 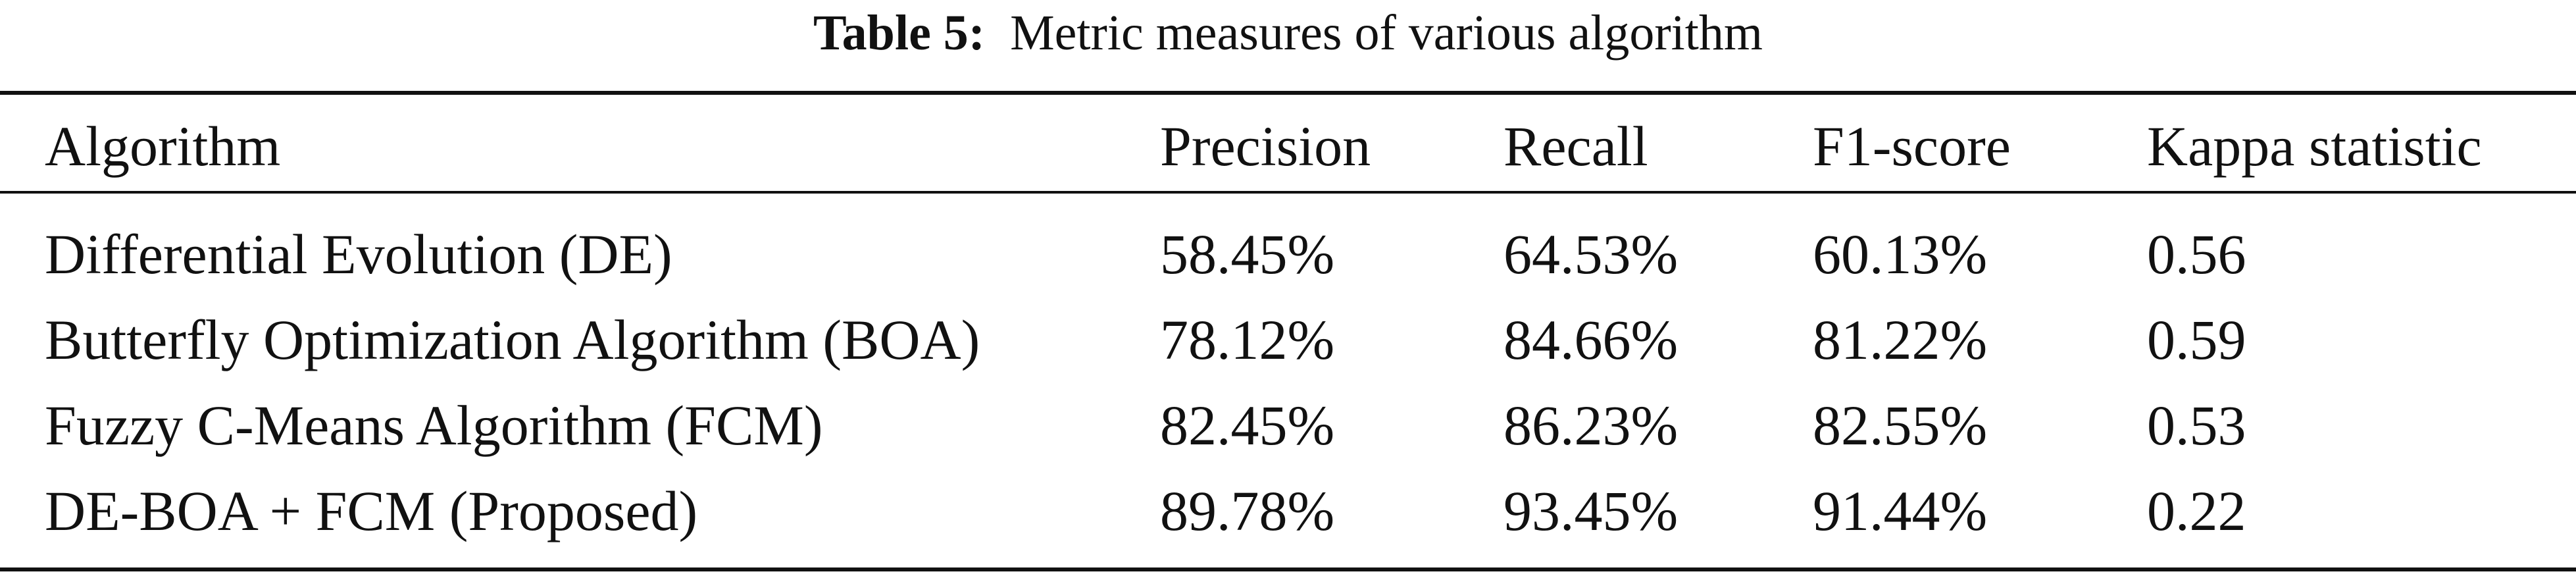 What do you see at coordinates (2196, 425) in the screenshot?
I see `kappa-statistic-cell: 0.53` at bounding box center [2196, 425].